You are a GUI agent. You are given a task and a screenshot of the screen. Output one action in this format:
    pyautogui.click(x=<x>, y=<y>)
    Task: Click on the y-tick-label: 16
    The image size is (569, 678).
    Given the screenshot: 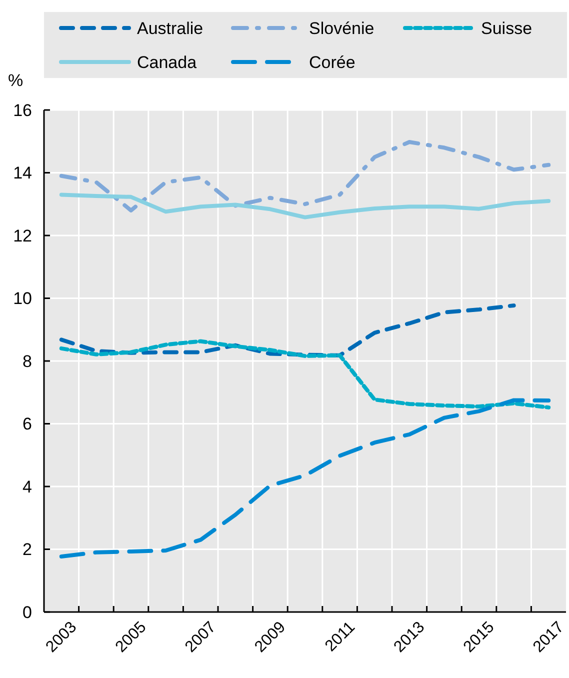 What is the action you would take?
    pyautogui.click(x=22, y=110)
    